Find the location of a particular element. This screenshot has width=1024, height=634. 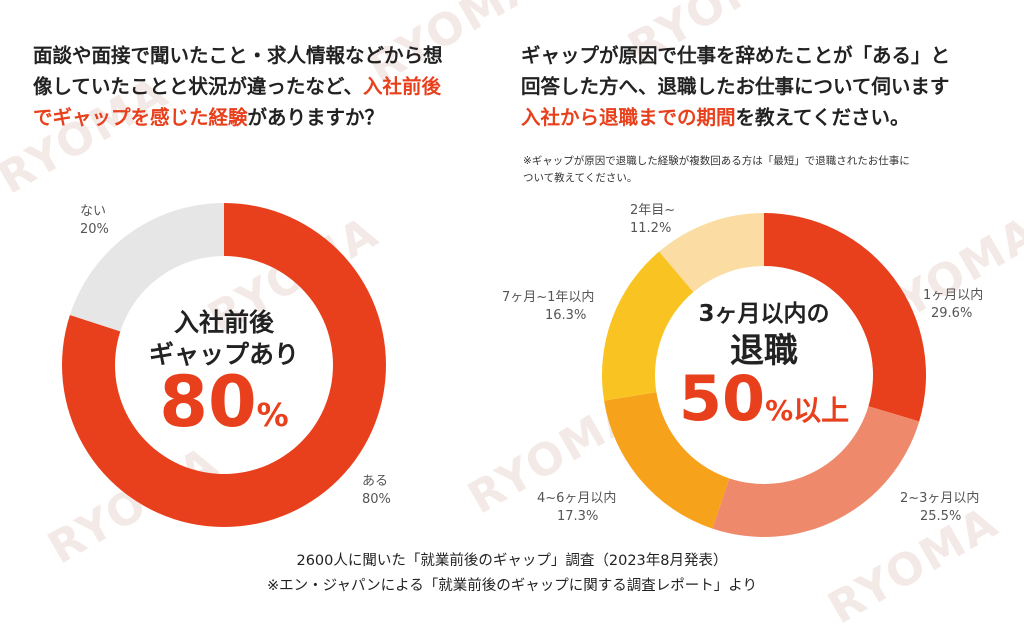

right-center-line1: 3ヶ月以内の is located at coordinates (763, 314).